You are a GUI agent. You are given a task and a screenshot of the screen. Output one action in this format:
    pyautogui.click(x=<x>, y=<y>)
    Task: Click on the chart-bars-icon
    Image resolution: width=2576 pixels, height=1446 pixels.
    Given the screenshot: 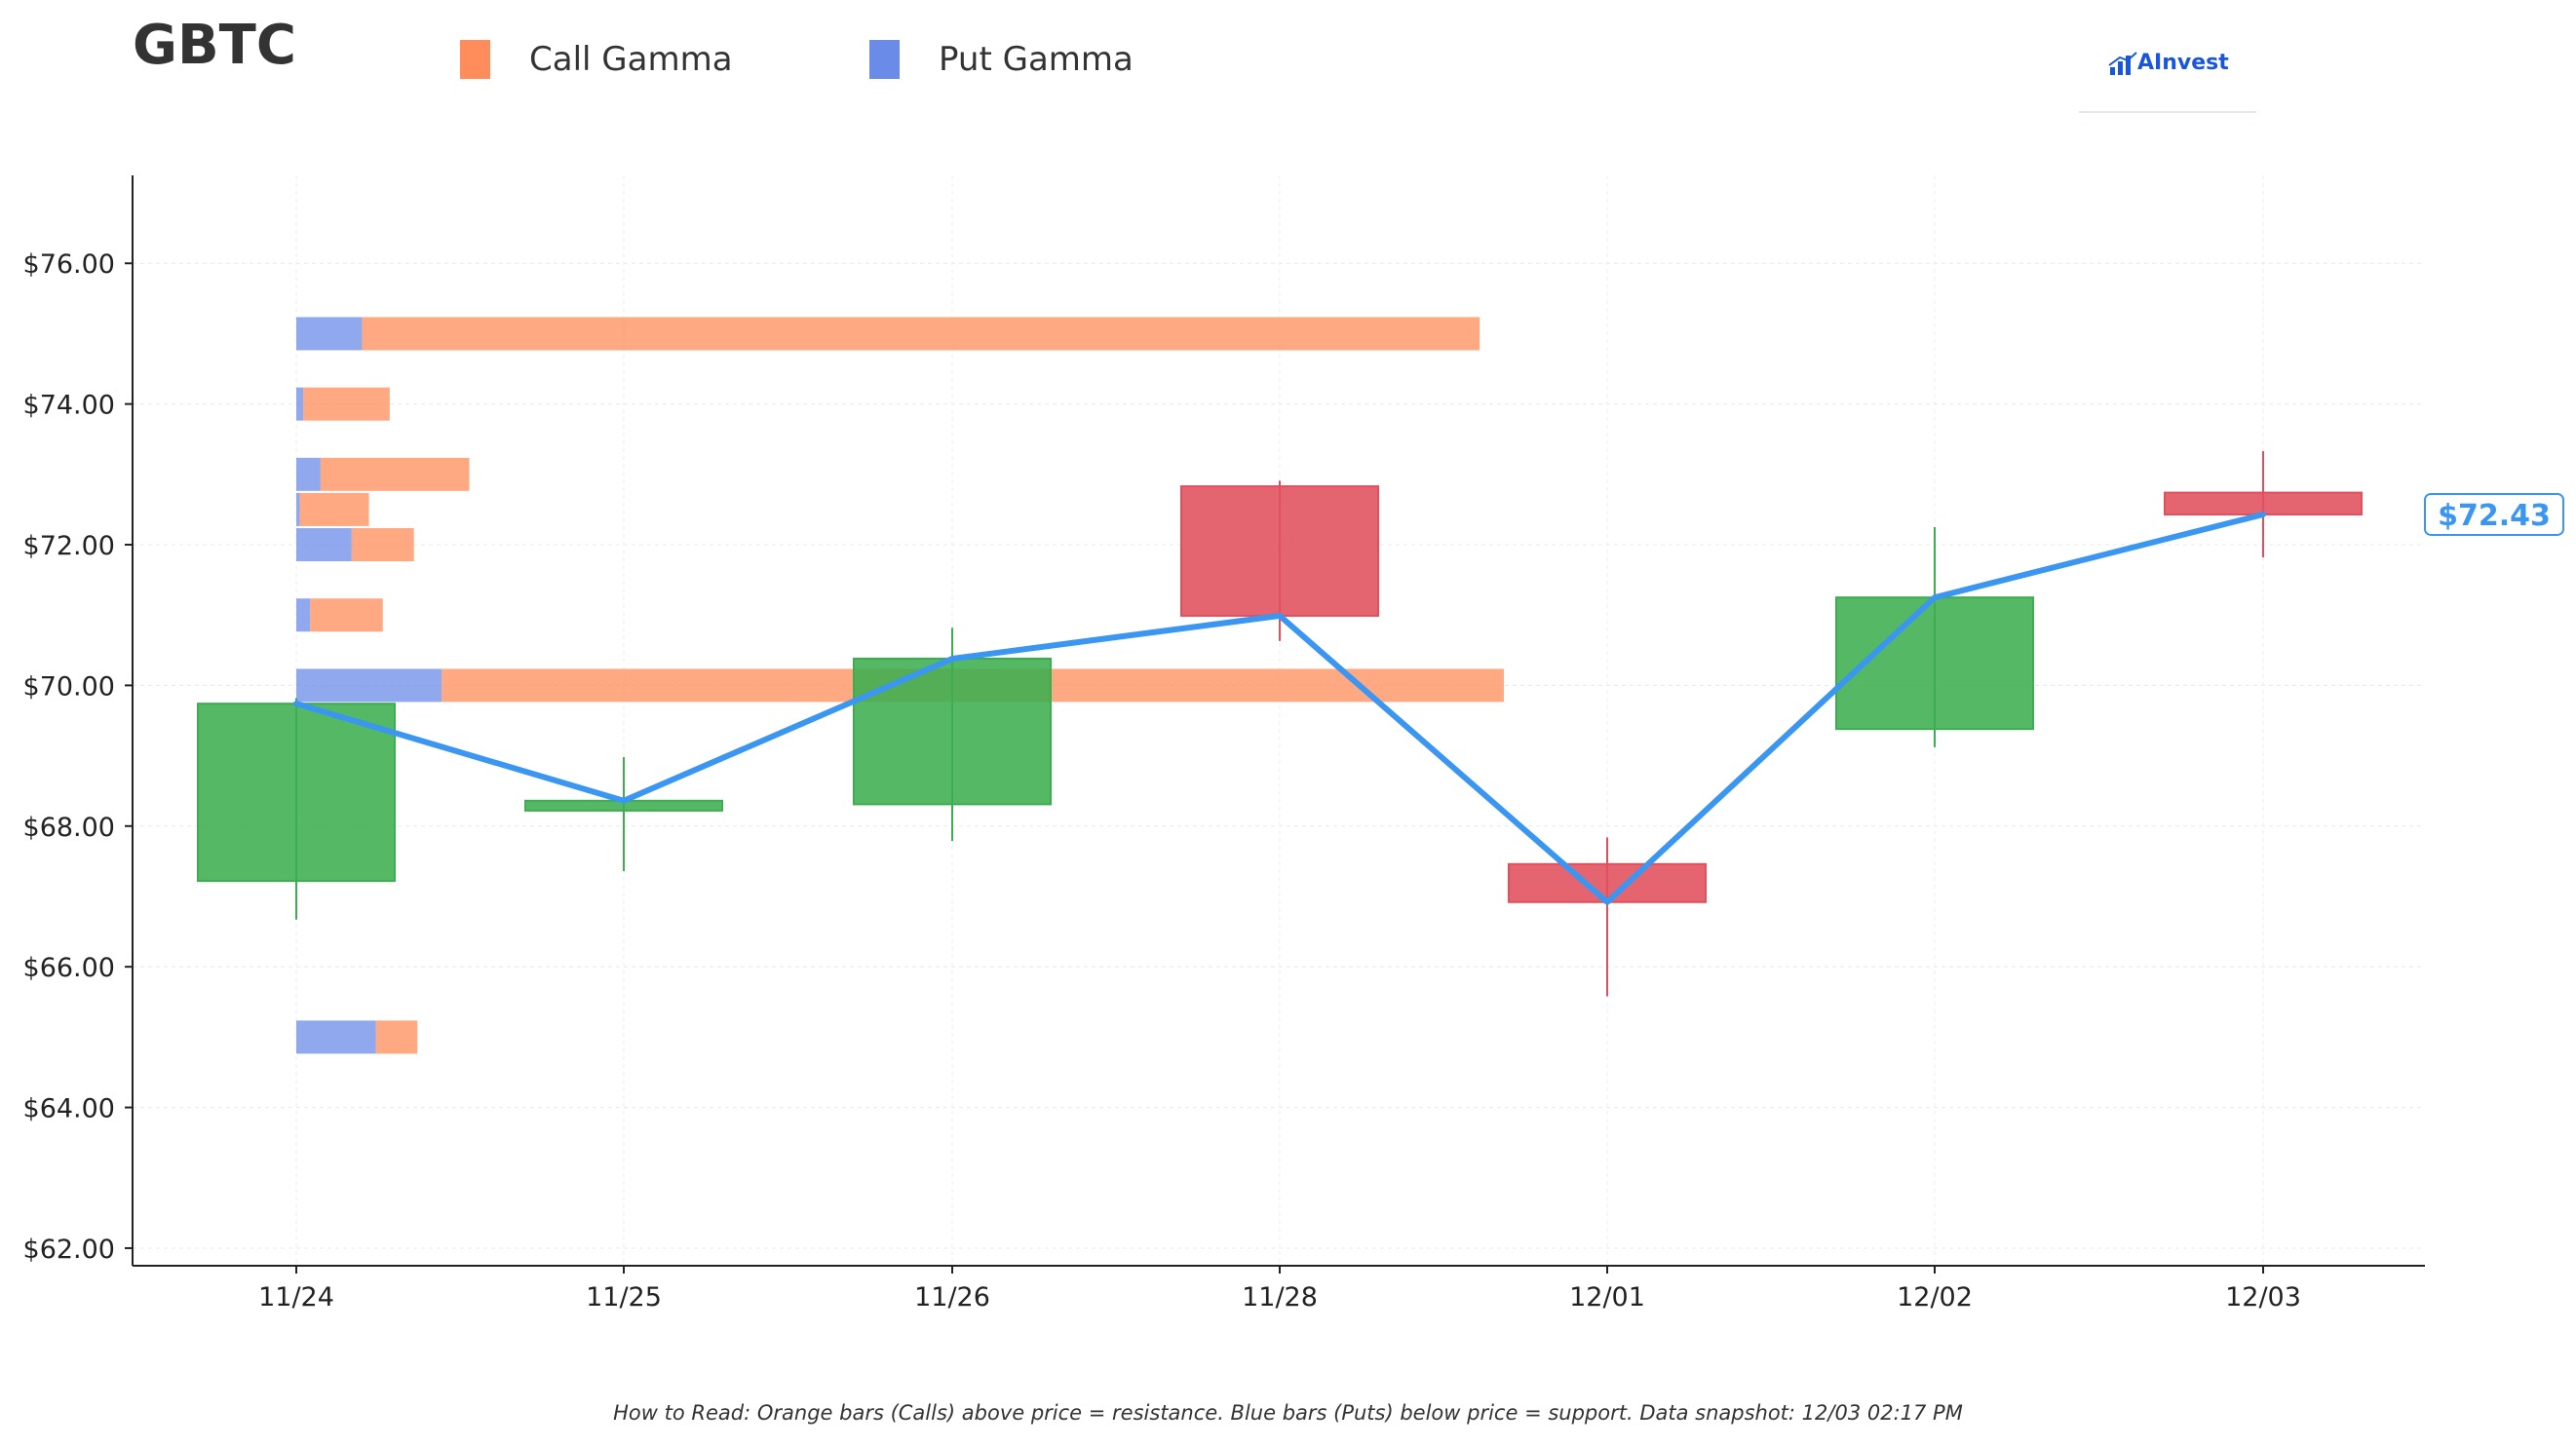 What is the action you would take?
    pyautogui.click(x=2122, y=63)
    